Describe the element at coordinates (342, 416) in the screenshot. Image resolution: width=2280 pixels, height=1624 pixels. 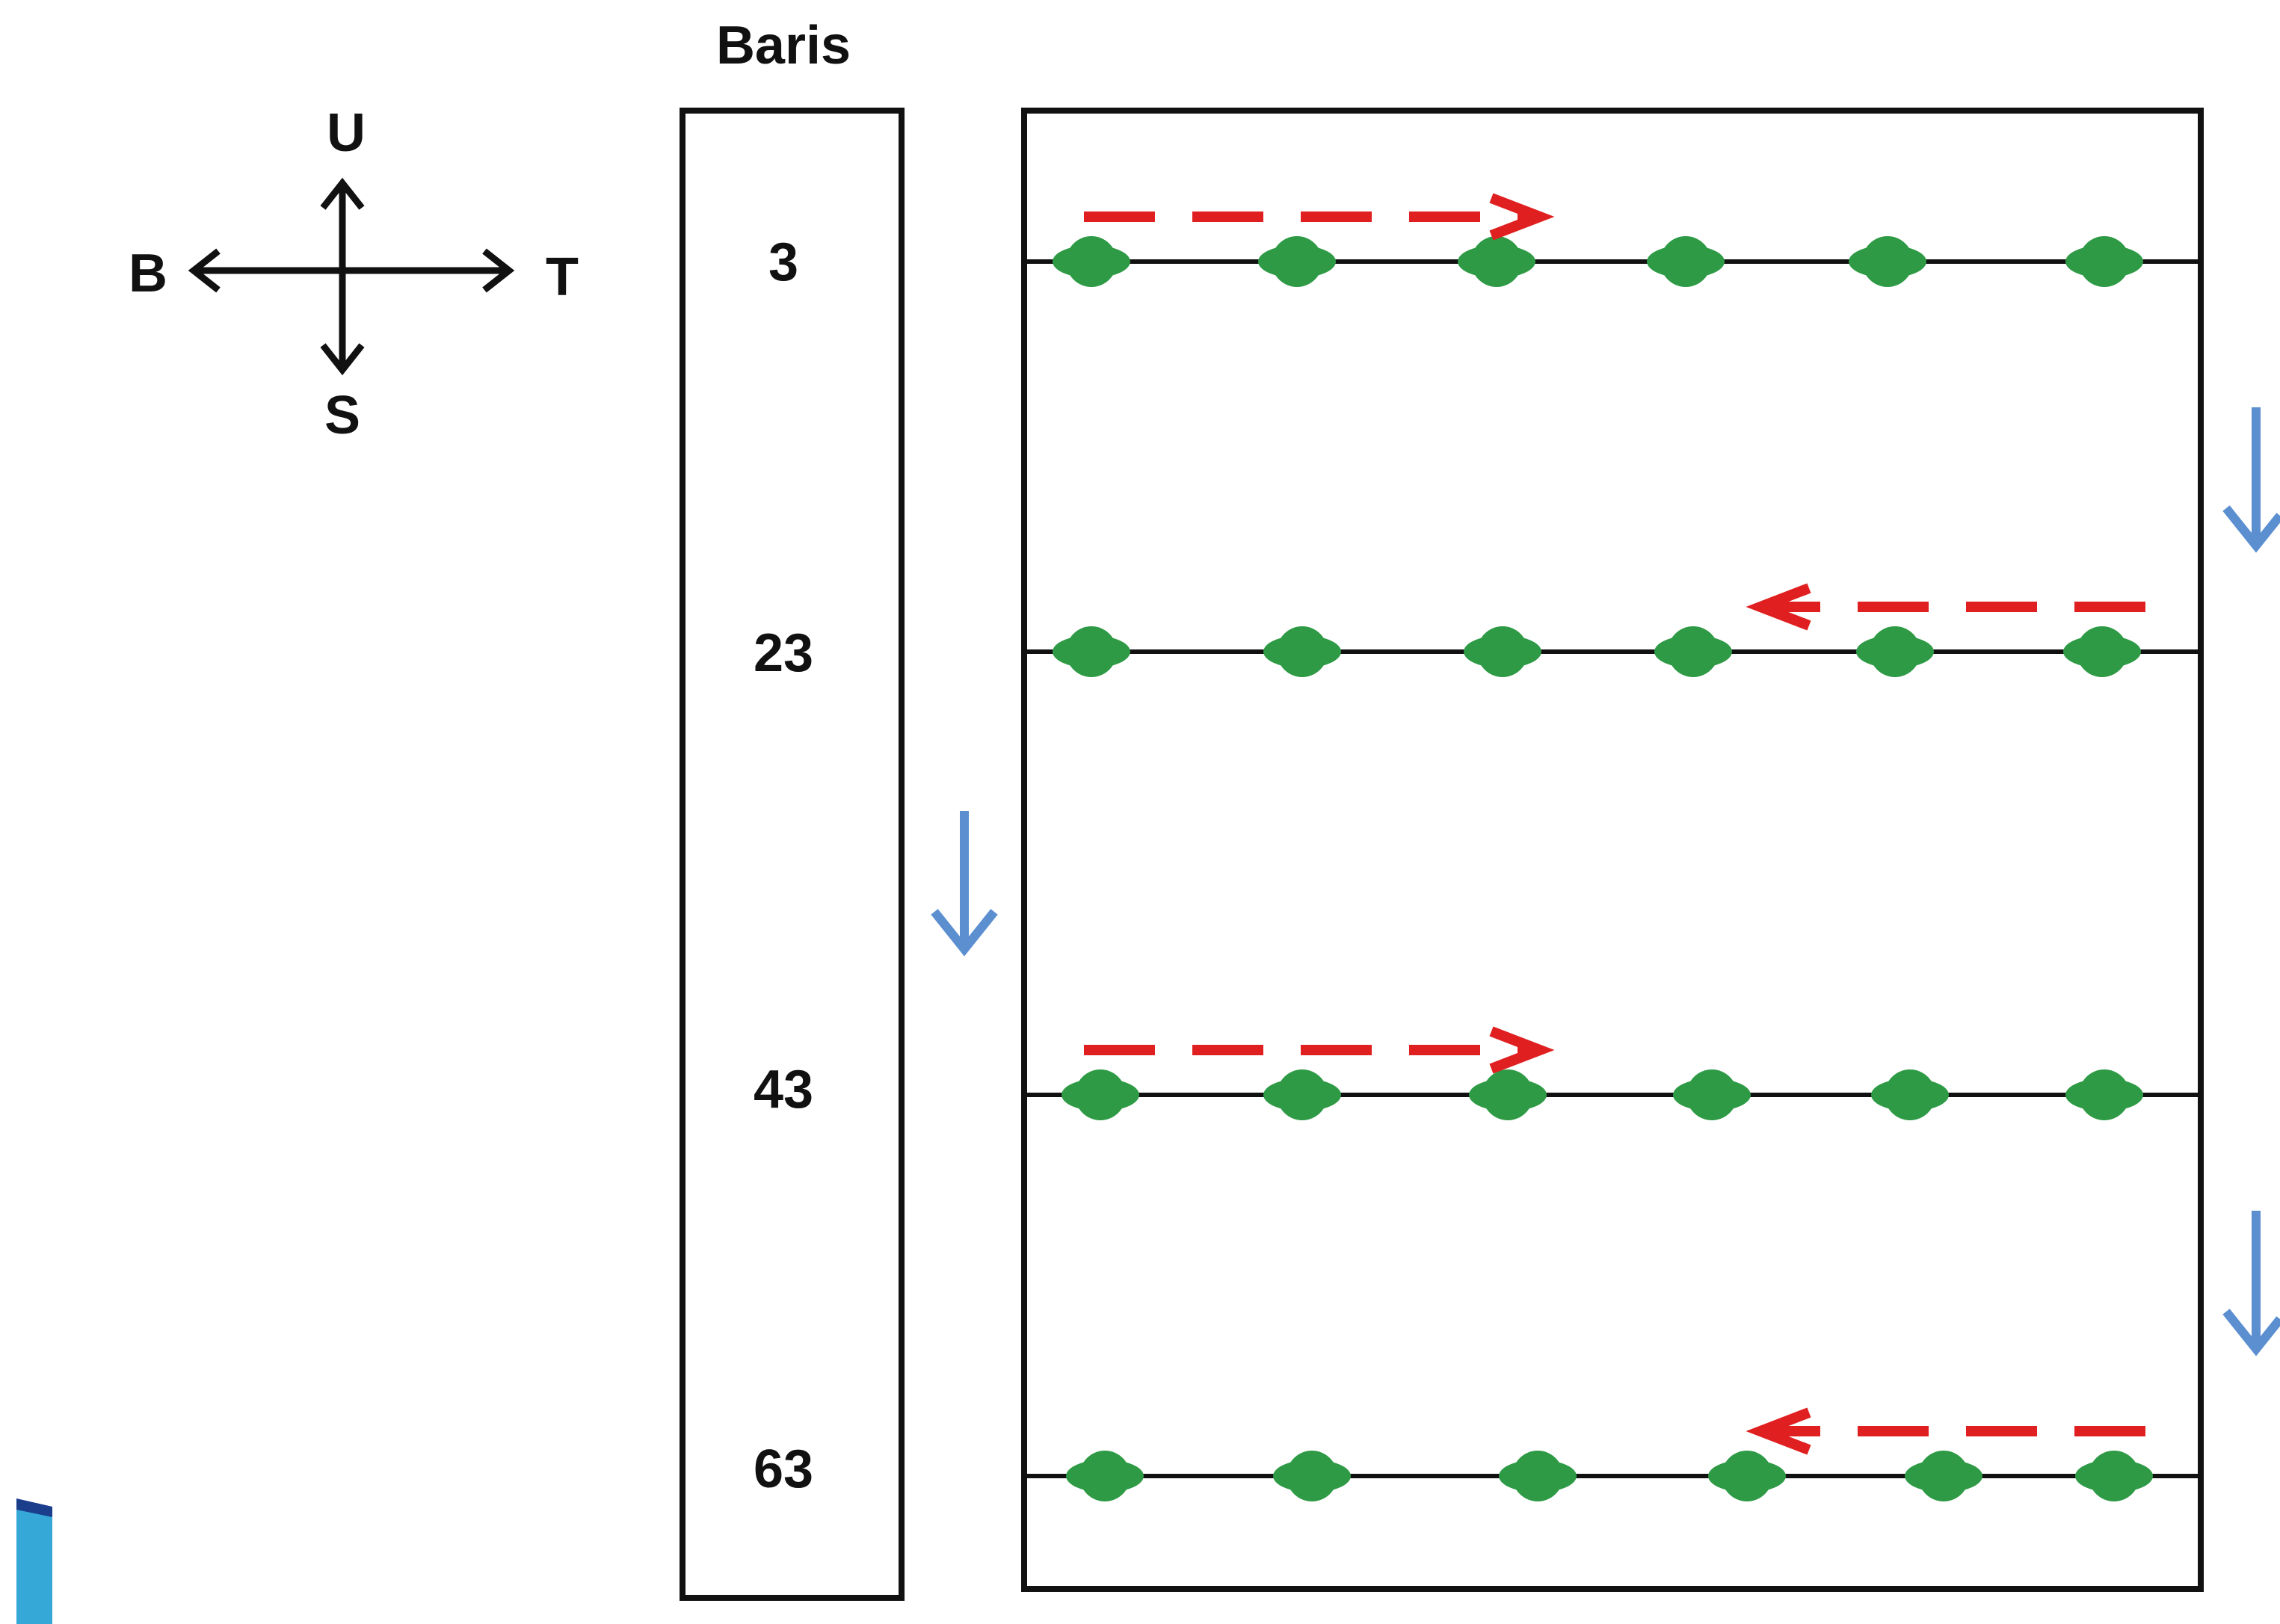
I see `compass-south-label: S` at that location.